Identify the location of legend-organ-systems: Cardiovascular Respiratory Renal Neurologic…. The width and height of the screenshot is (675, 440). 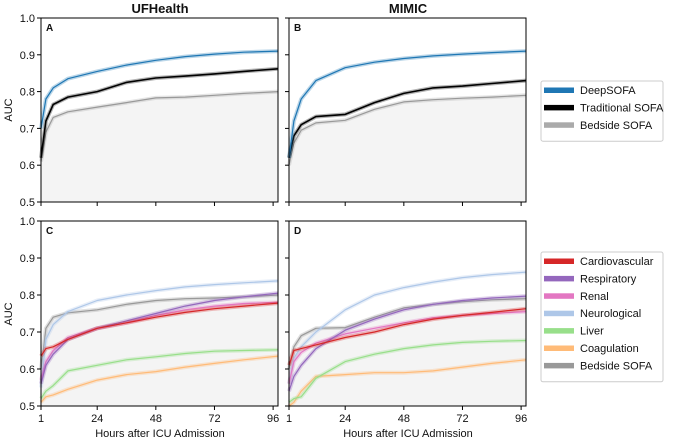
(602, 317).